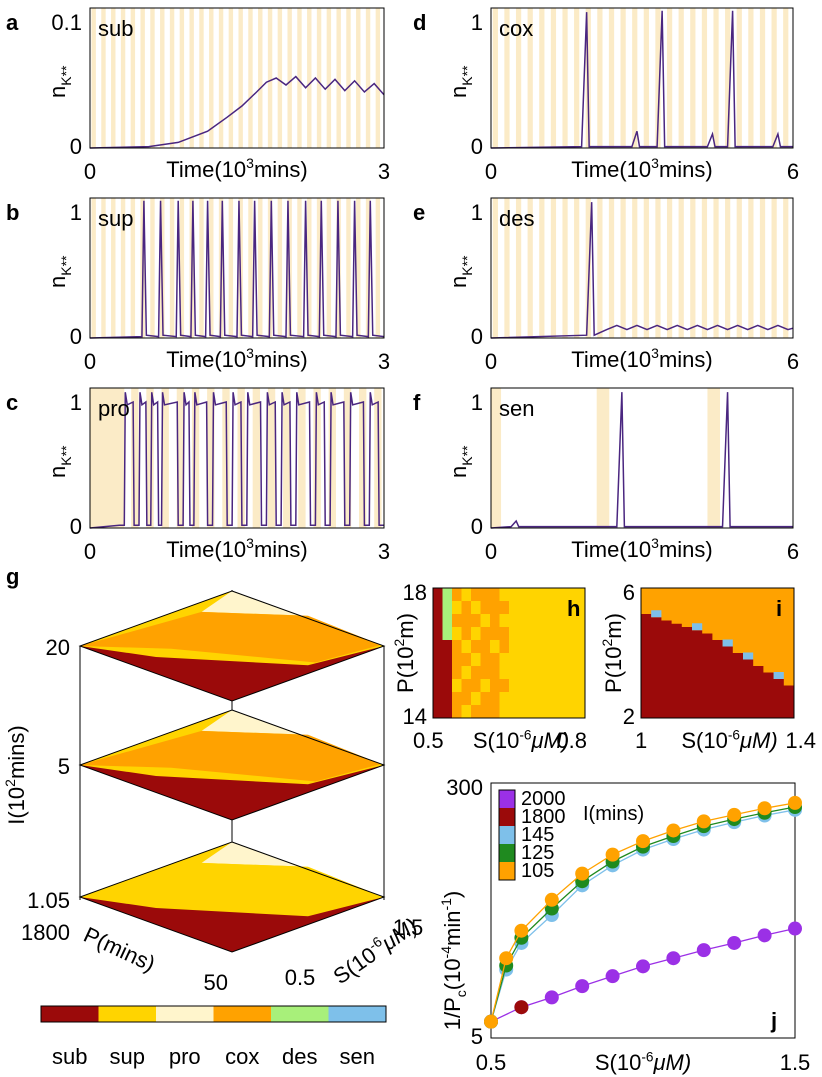  Describe the element at coordinates (271, 458) in the screenshot. I see `panel-c-stim-window` at that location.